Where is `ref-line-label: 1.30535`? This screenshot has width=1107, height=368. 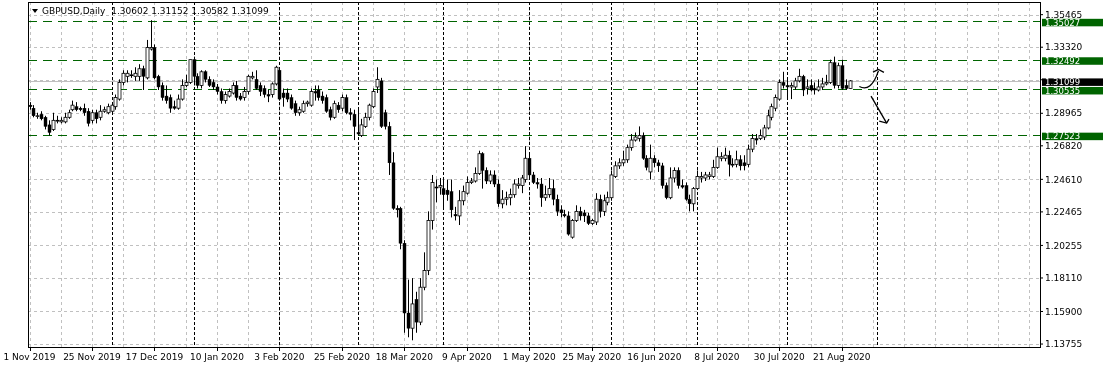
ref-line-label: 1.30535 is located at coordinates (1063, 90).